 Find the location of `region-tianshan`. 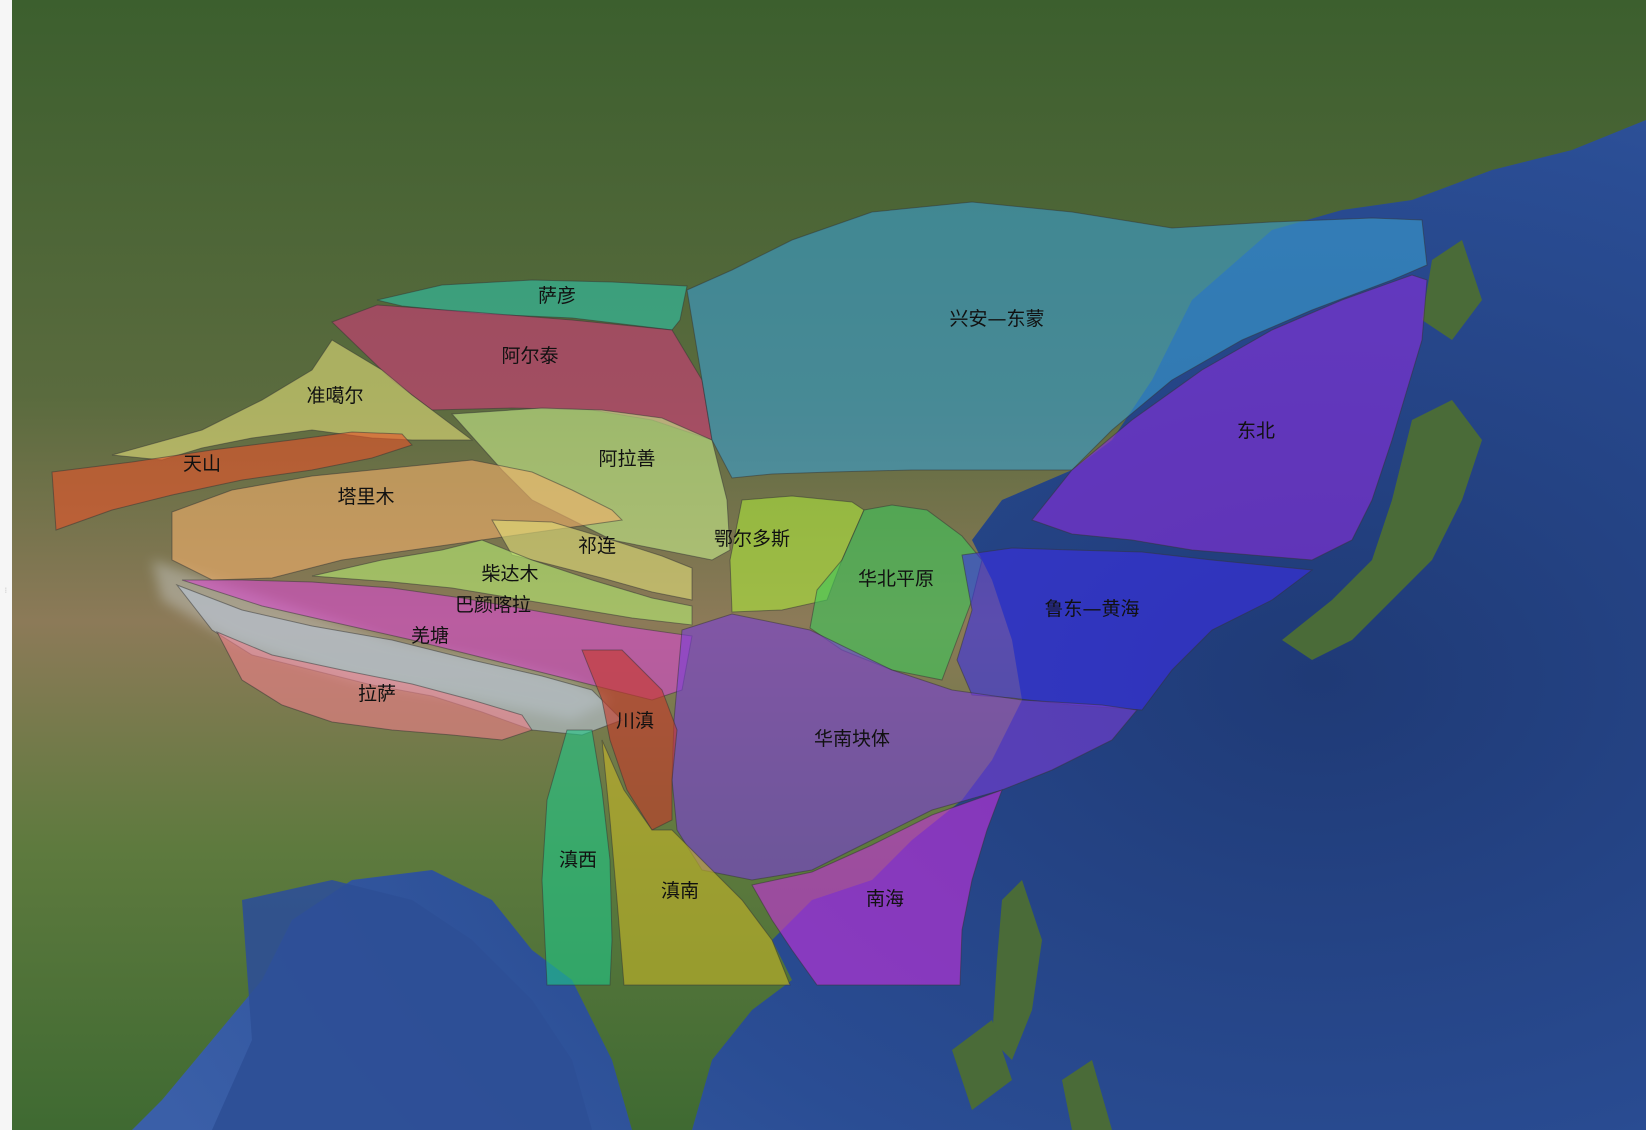

region-tianshan is located at coordinates (232, 481).